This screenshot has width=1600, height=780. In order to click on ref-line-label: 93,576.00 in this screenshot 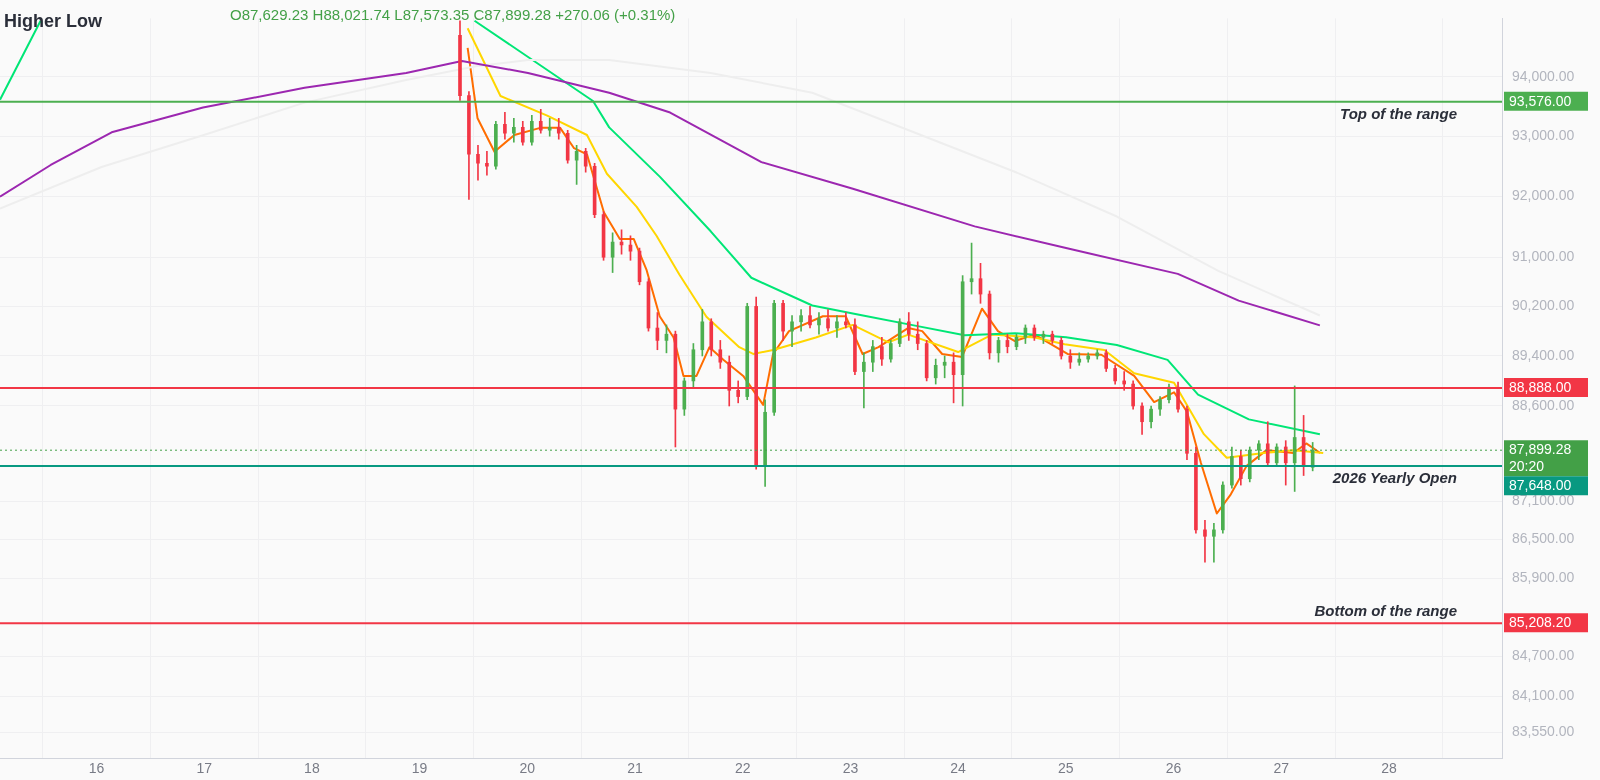, I will do `click(1540, 100)`.